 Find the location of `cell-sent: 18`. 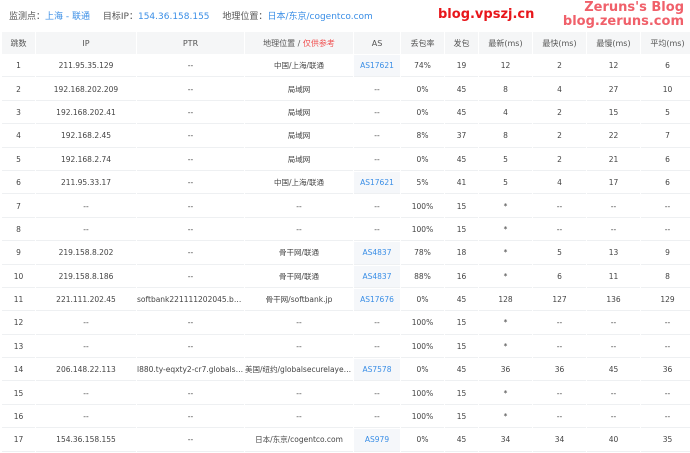

cell-sent: 18 is located at coordinates (461, 253).